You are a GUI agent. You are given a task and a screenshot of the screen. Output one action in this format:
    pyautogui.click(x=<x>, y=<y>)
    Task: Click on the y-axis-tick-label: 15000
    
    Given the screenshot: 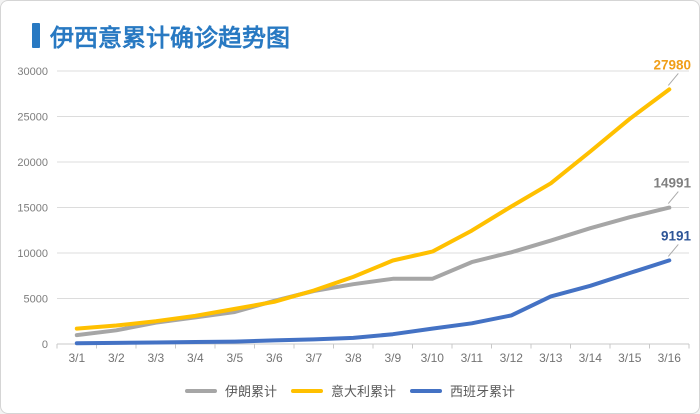 What is the action you would take?
    pyautogui.click(x=32, y=209)
    